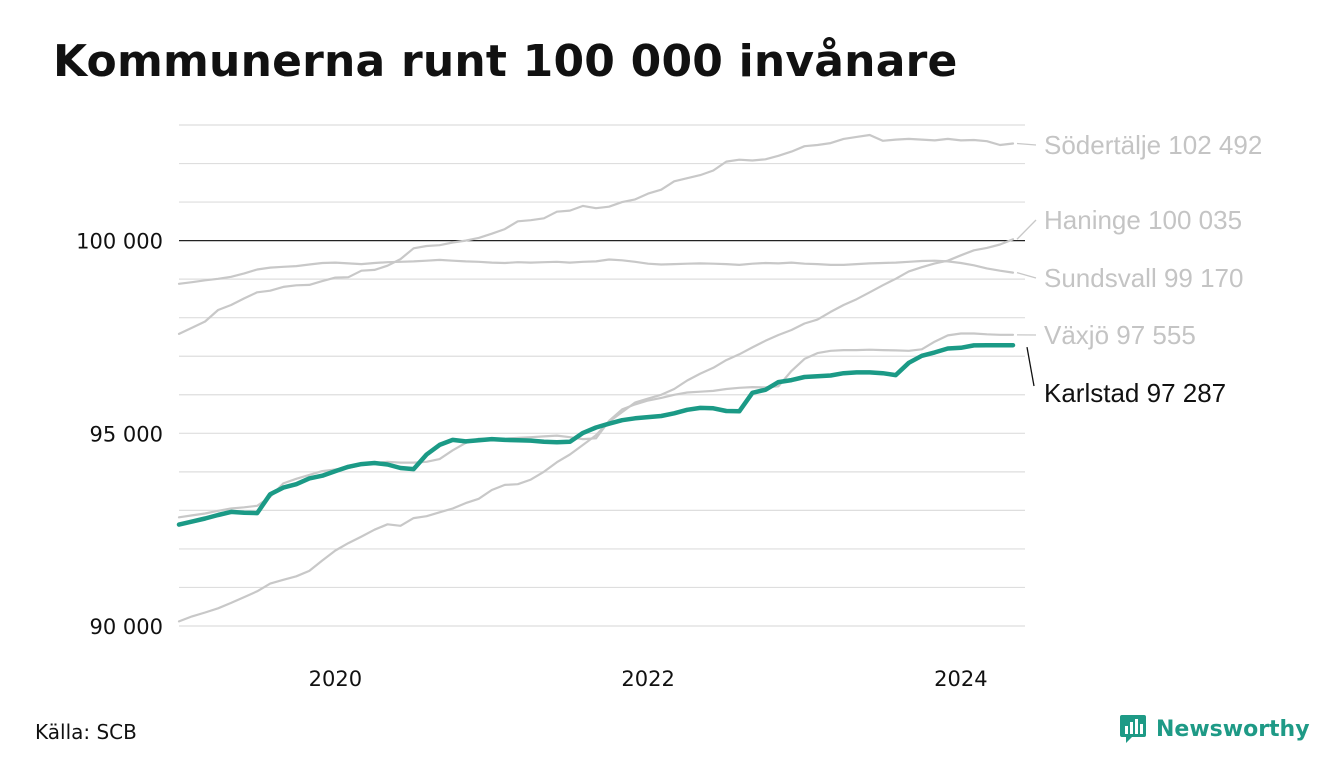 The height and width of the screenshot is (780, 1340). I want to click on series-line-karlstad, so click(596, 434).